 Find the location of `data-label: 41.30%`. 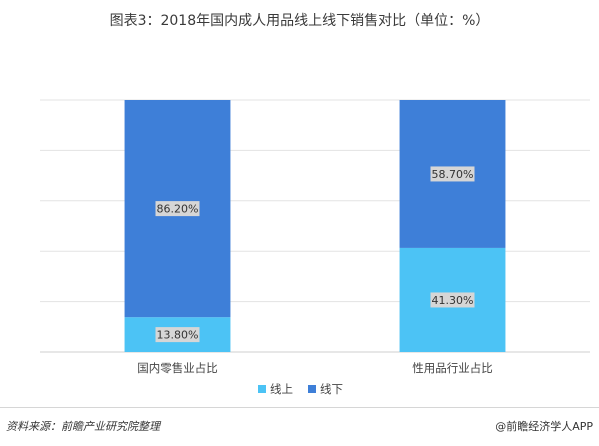

data-label: 41.30% is located at coordinates (453, 300).